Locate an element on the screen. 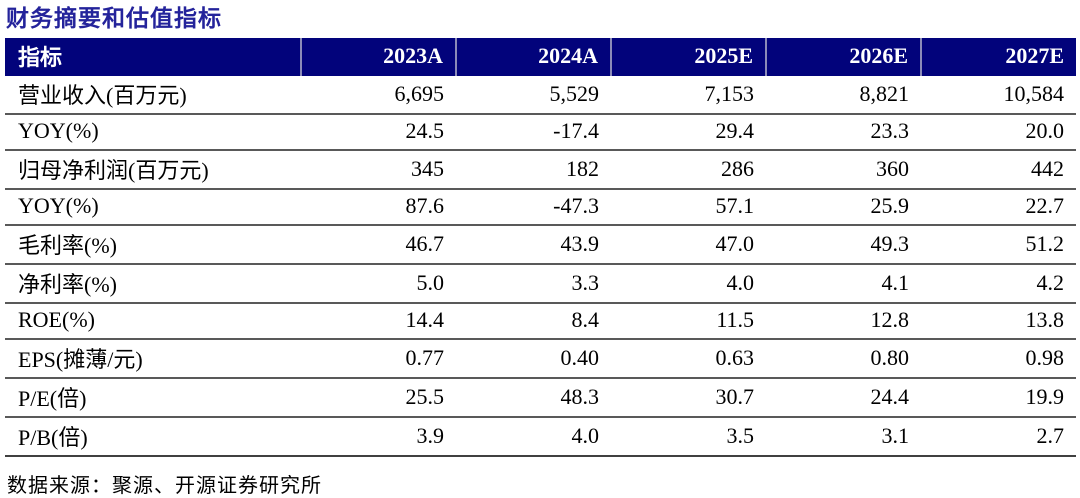  cell-value: 4.2 is located at coordinates (998, 283).